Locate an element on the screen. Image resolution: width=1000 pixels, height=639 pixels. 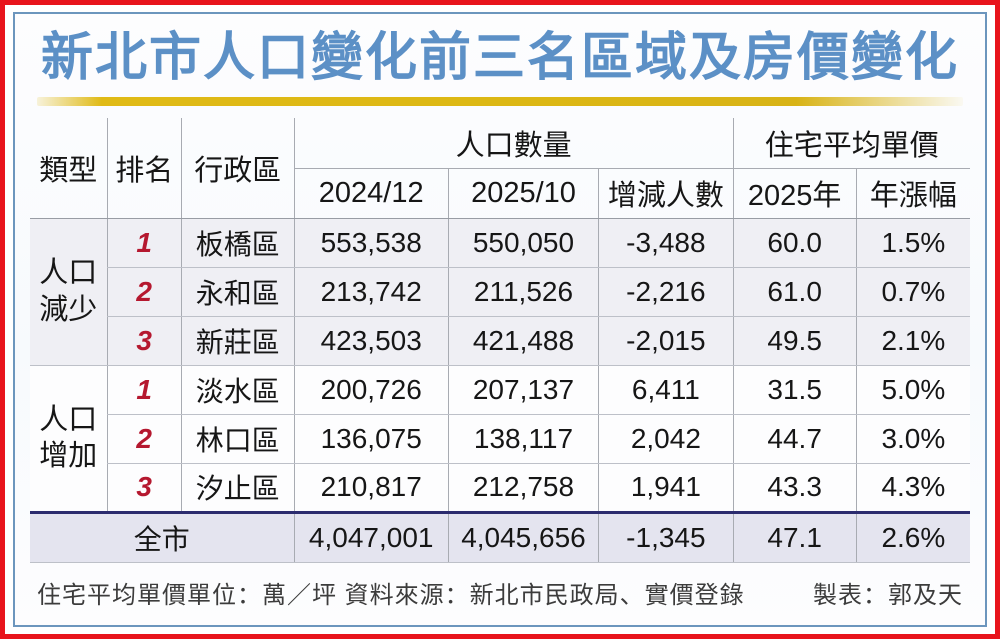
pop-2025-cell: 550,050 is located at coordinates (523, 243).